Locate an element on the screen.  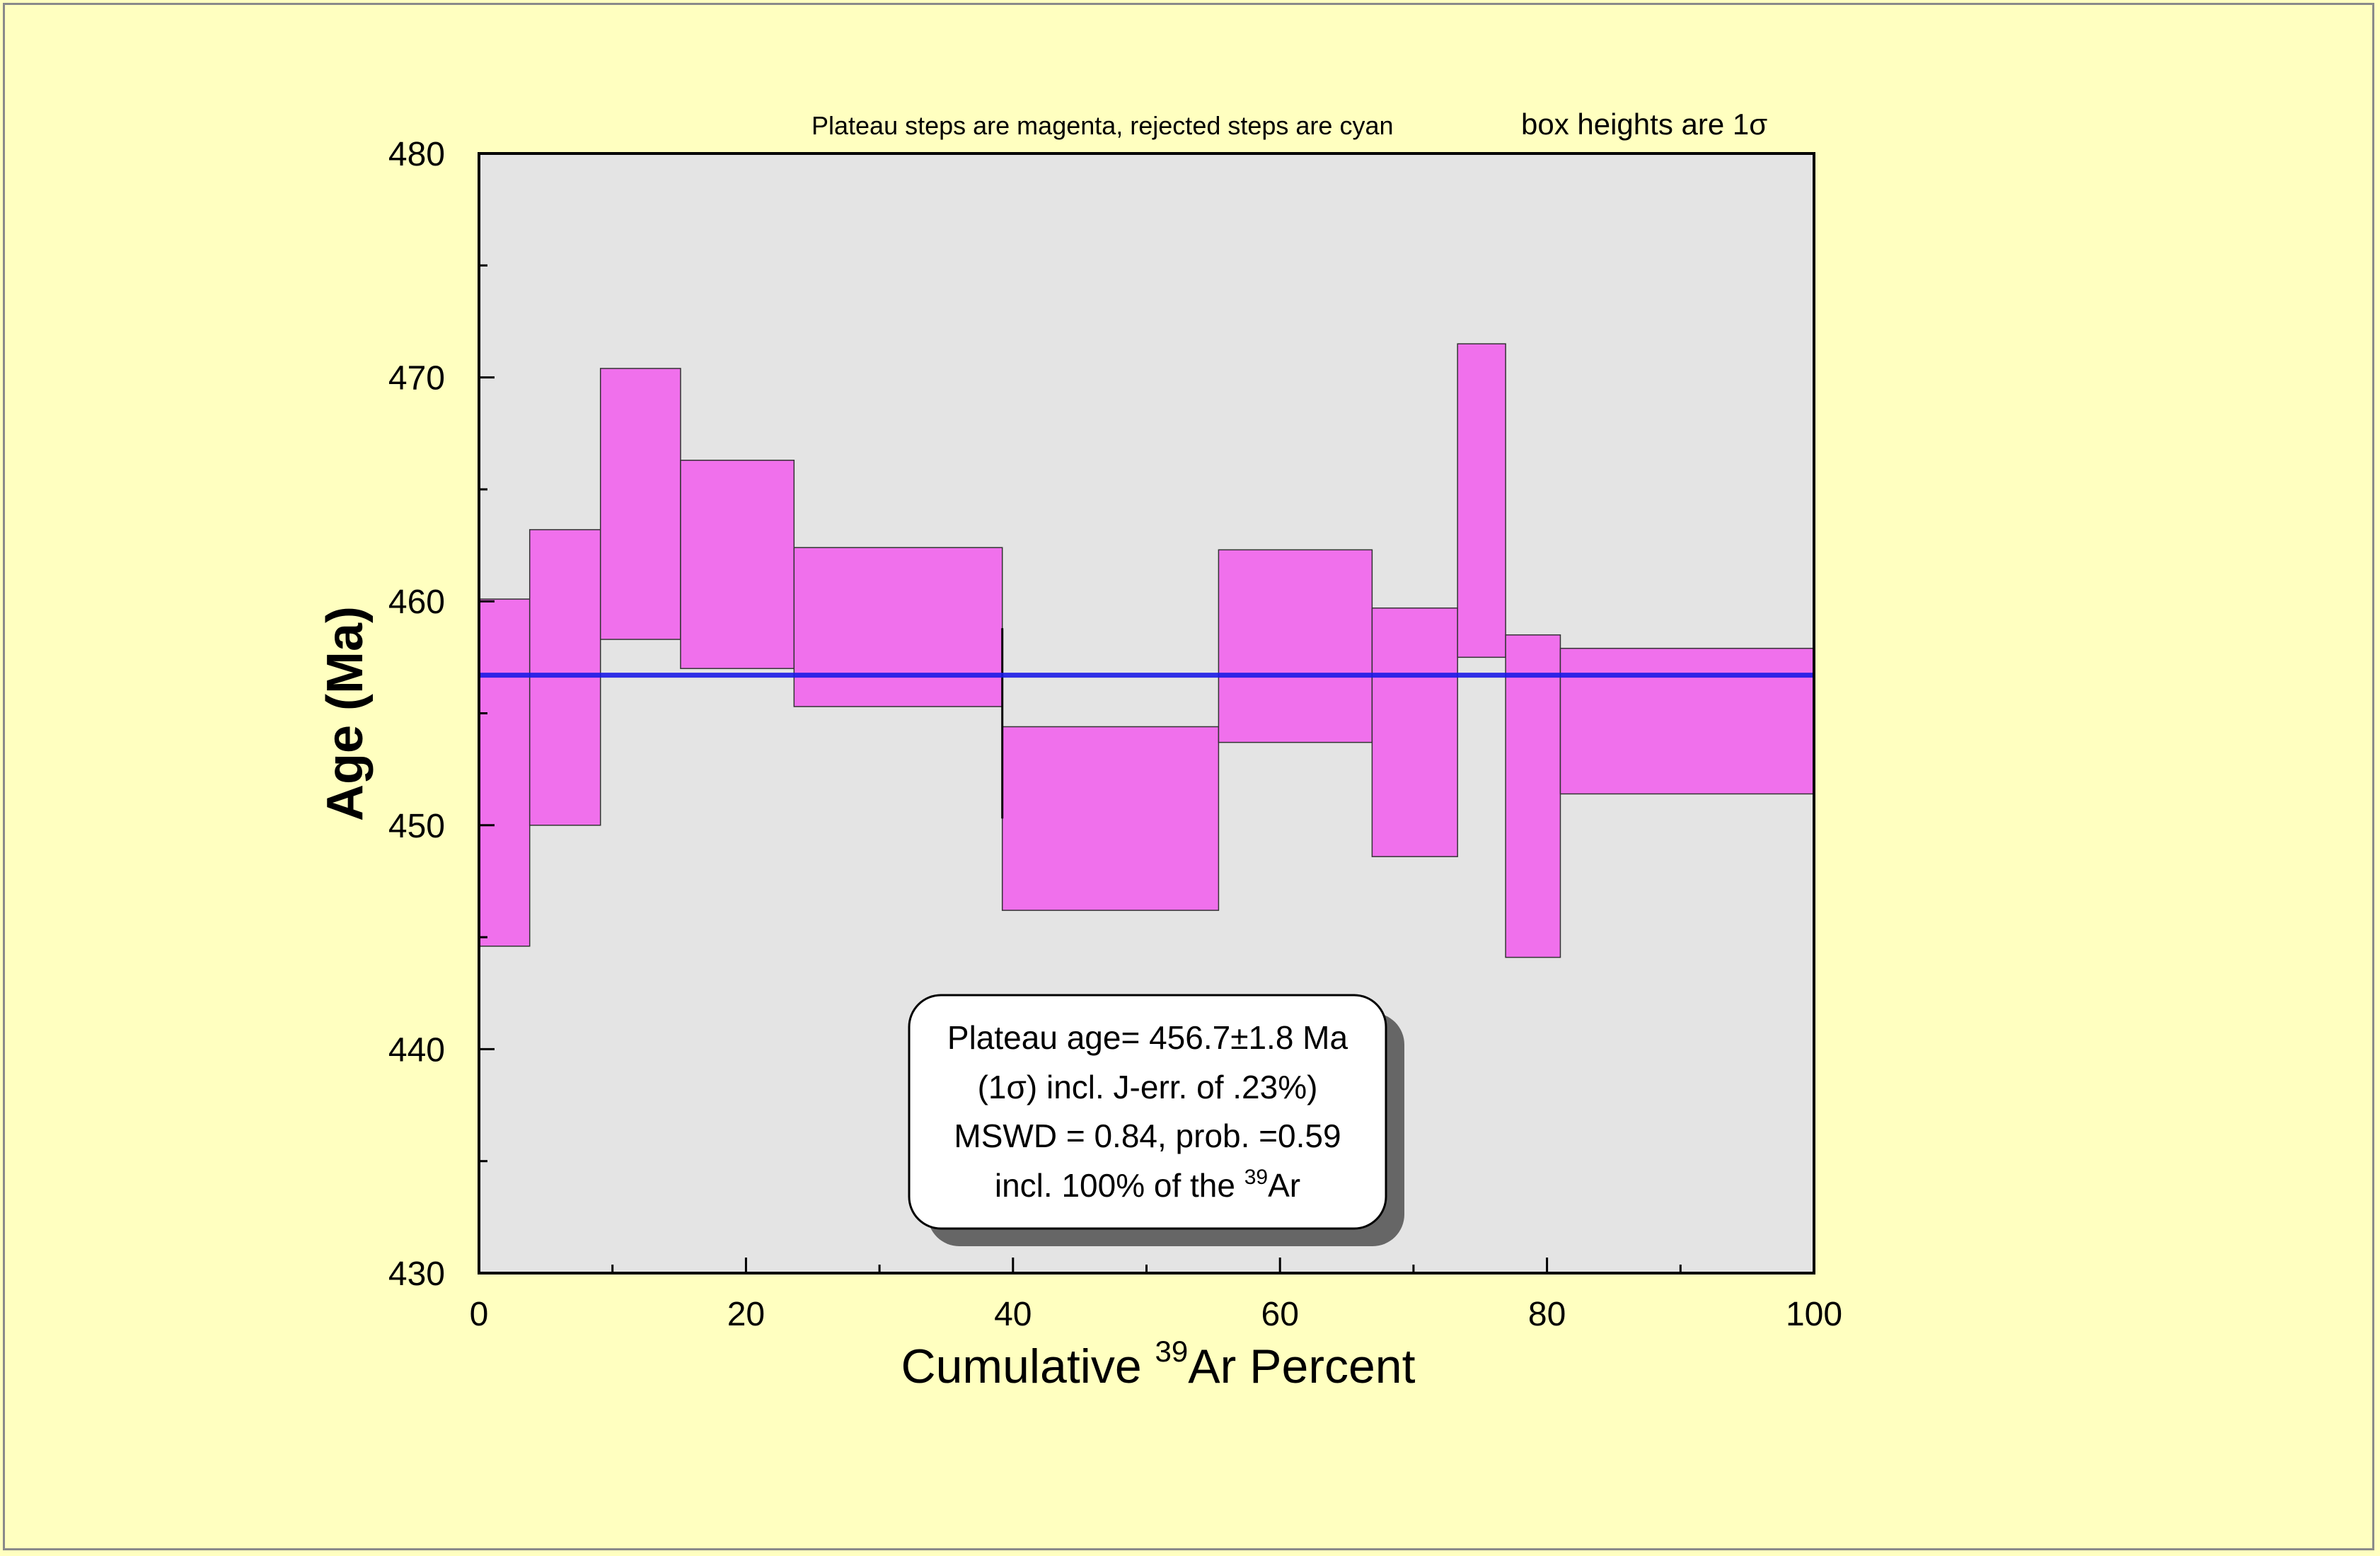
x-tick-label: 0 is located at coordinates (479, 1314).